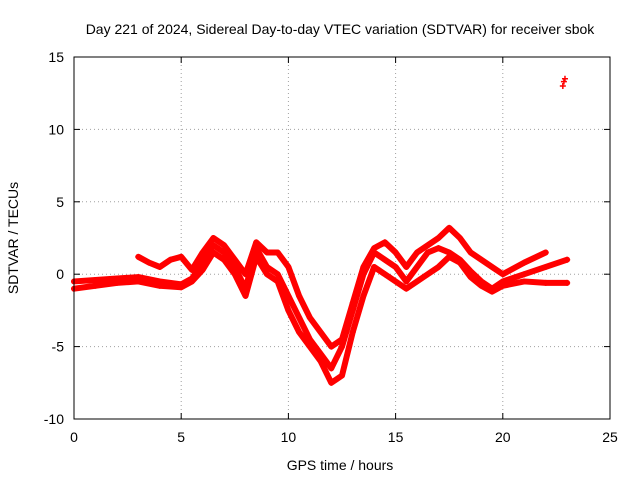 This screenshot has height=480, width=640. I want to click on y-tick-label: -10, so click(54, 419).